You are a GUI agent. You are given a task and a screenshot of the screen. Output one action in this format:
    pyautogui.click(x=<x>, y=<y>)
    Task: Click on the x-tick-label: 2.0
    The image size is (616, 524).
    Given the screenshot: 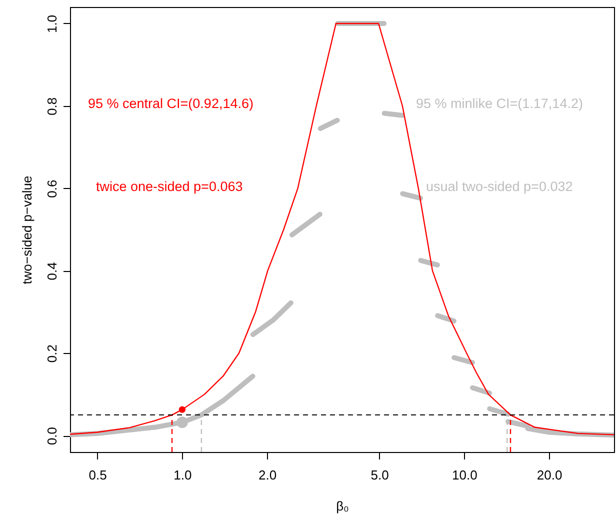 What is the action you would take?
    pyautogui.click(x=267, y=475)
    